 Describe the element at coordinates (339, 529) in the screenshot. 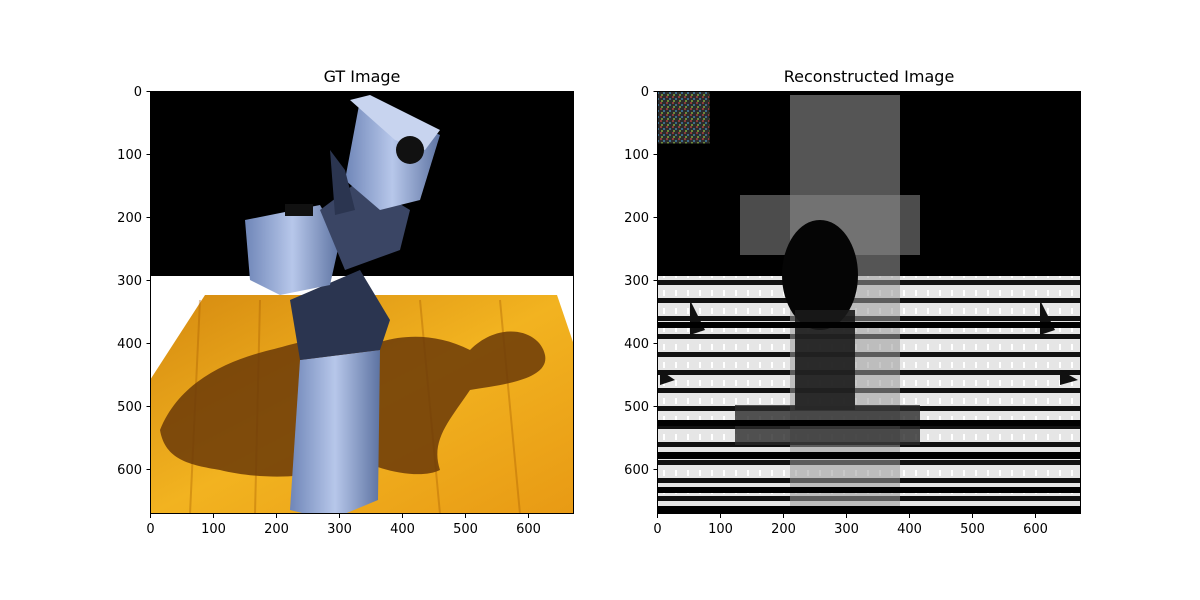

I see `gt-xtick-300: 300` at that location.